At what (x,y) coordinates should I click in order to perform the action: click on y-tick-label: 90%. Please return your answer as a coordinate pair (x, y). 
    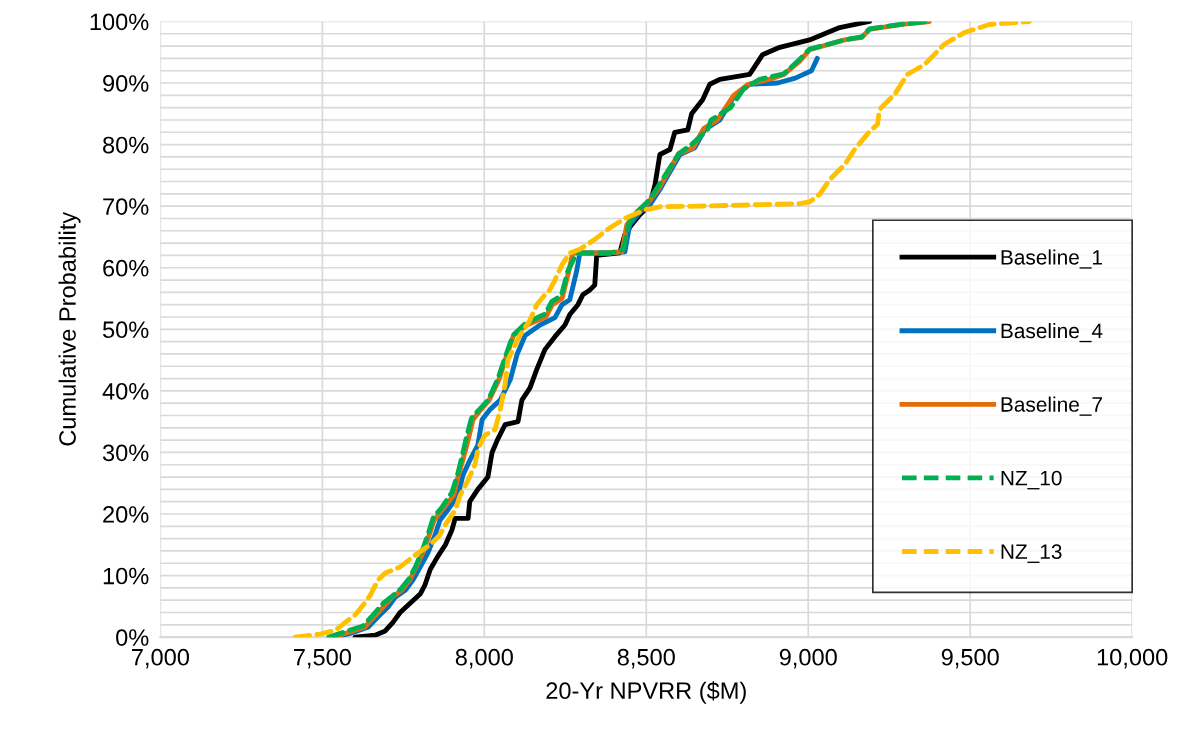
    Looking at the image, I should click on (126, 83).